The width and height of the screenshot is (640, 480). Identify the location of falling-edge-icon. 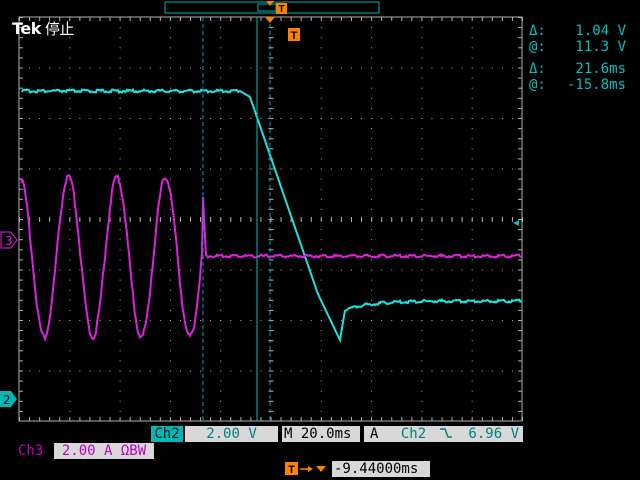
(445, 433).